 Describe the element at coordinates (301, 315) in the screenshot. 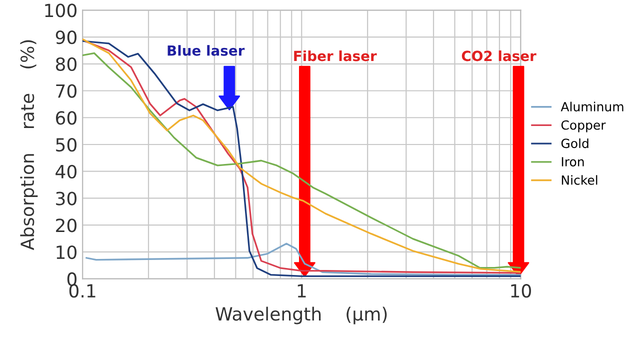

I see `x-axis-title: Wavelength (μm)` at that location.